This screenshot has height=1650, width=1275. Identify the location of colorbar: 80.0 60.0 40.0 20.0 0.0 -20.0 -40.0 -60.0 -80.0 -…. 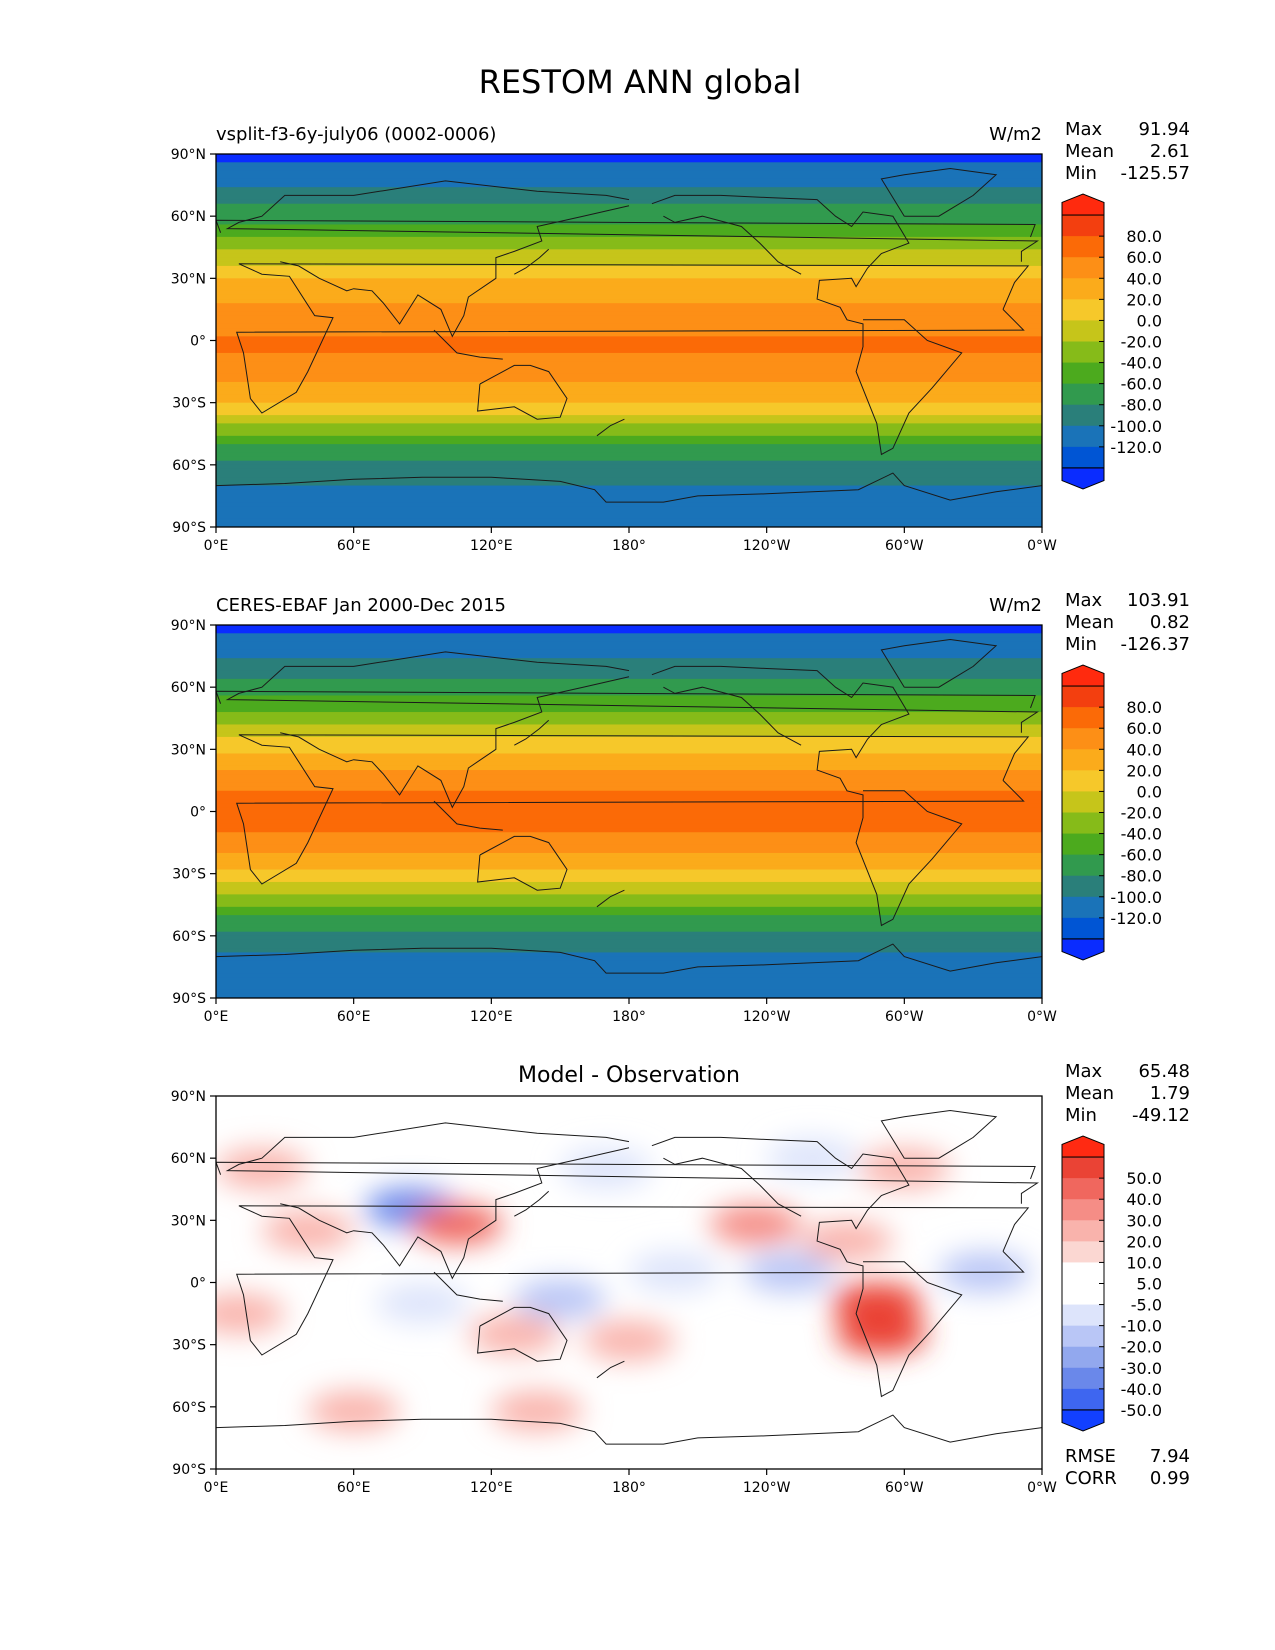
(1111, 812).